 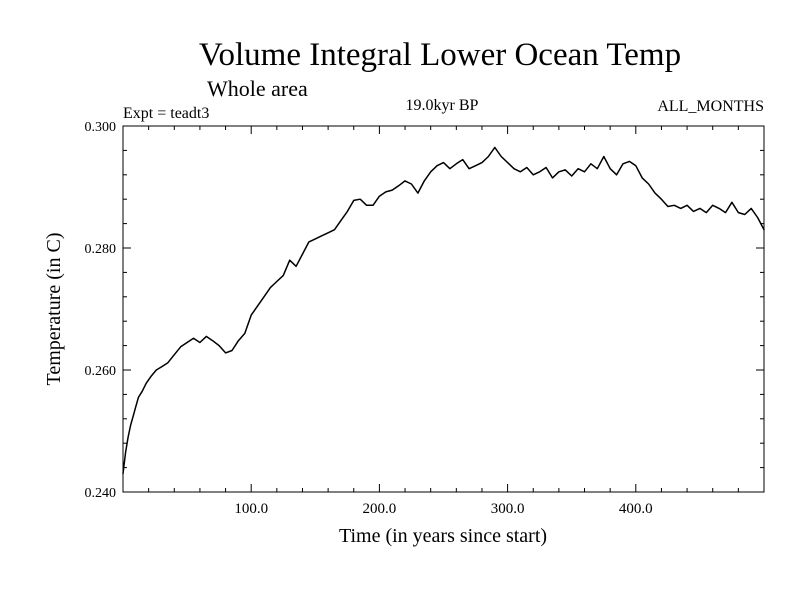 What do you see at coordinates (251, 509) in the screenshot?
I see `x-tick-label: 100.0` at bounding box center [251, 509].